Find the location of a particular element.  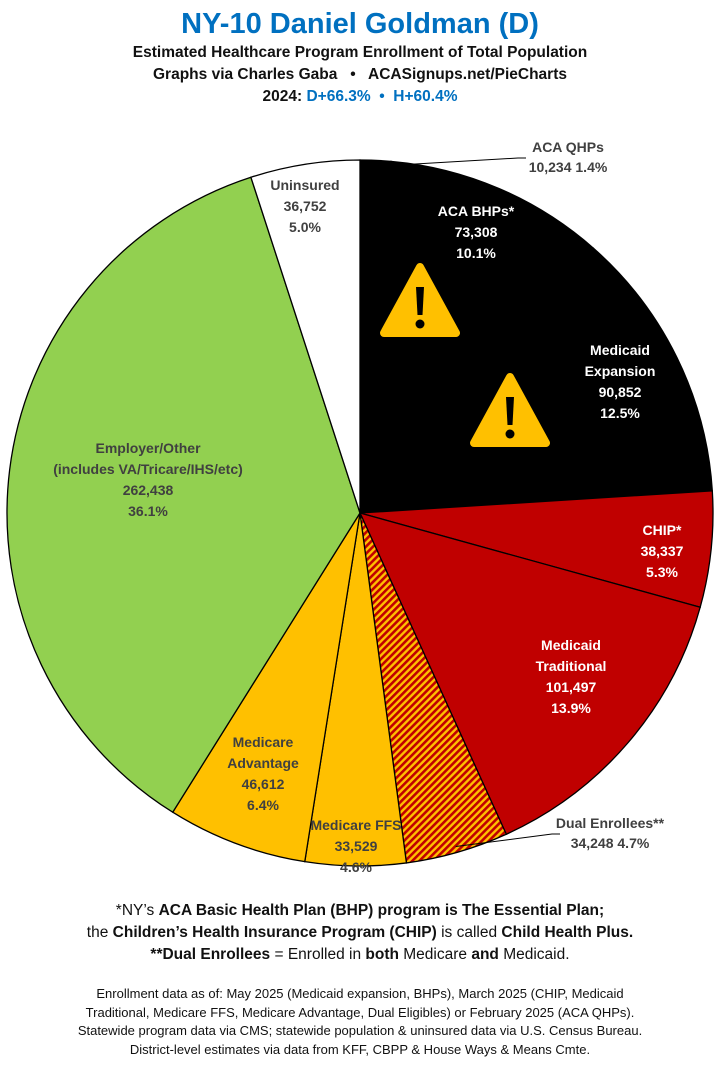

slice-label: 5.3% is located at coordinates (662, 572).